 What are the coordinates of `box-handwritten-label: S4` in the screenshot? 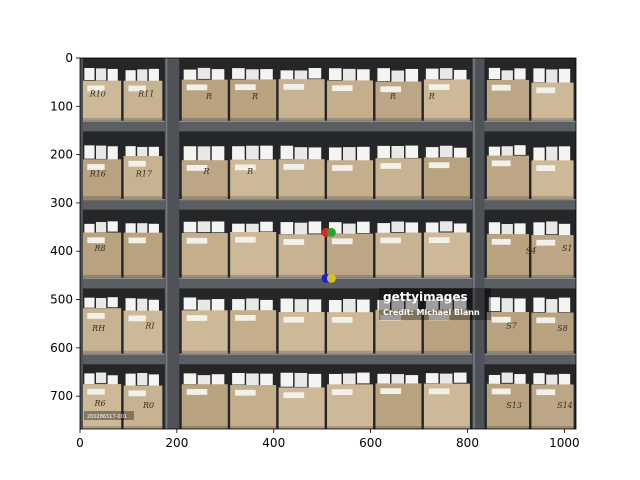 It's located at (531, 251).